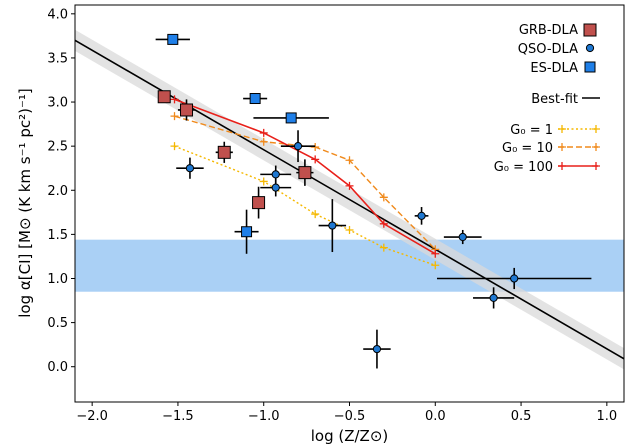  Describe the element at coordinates (590, 30) in the screenshot. I see `legend-marker-grb-dla` at that location.